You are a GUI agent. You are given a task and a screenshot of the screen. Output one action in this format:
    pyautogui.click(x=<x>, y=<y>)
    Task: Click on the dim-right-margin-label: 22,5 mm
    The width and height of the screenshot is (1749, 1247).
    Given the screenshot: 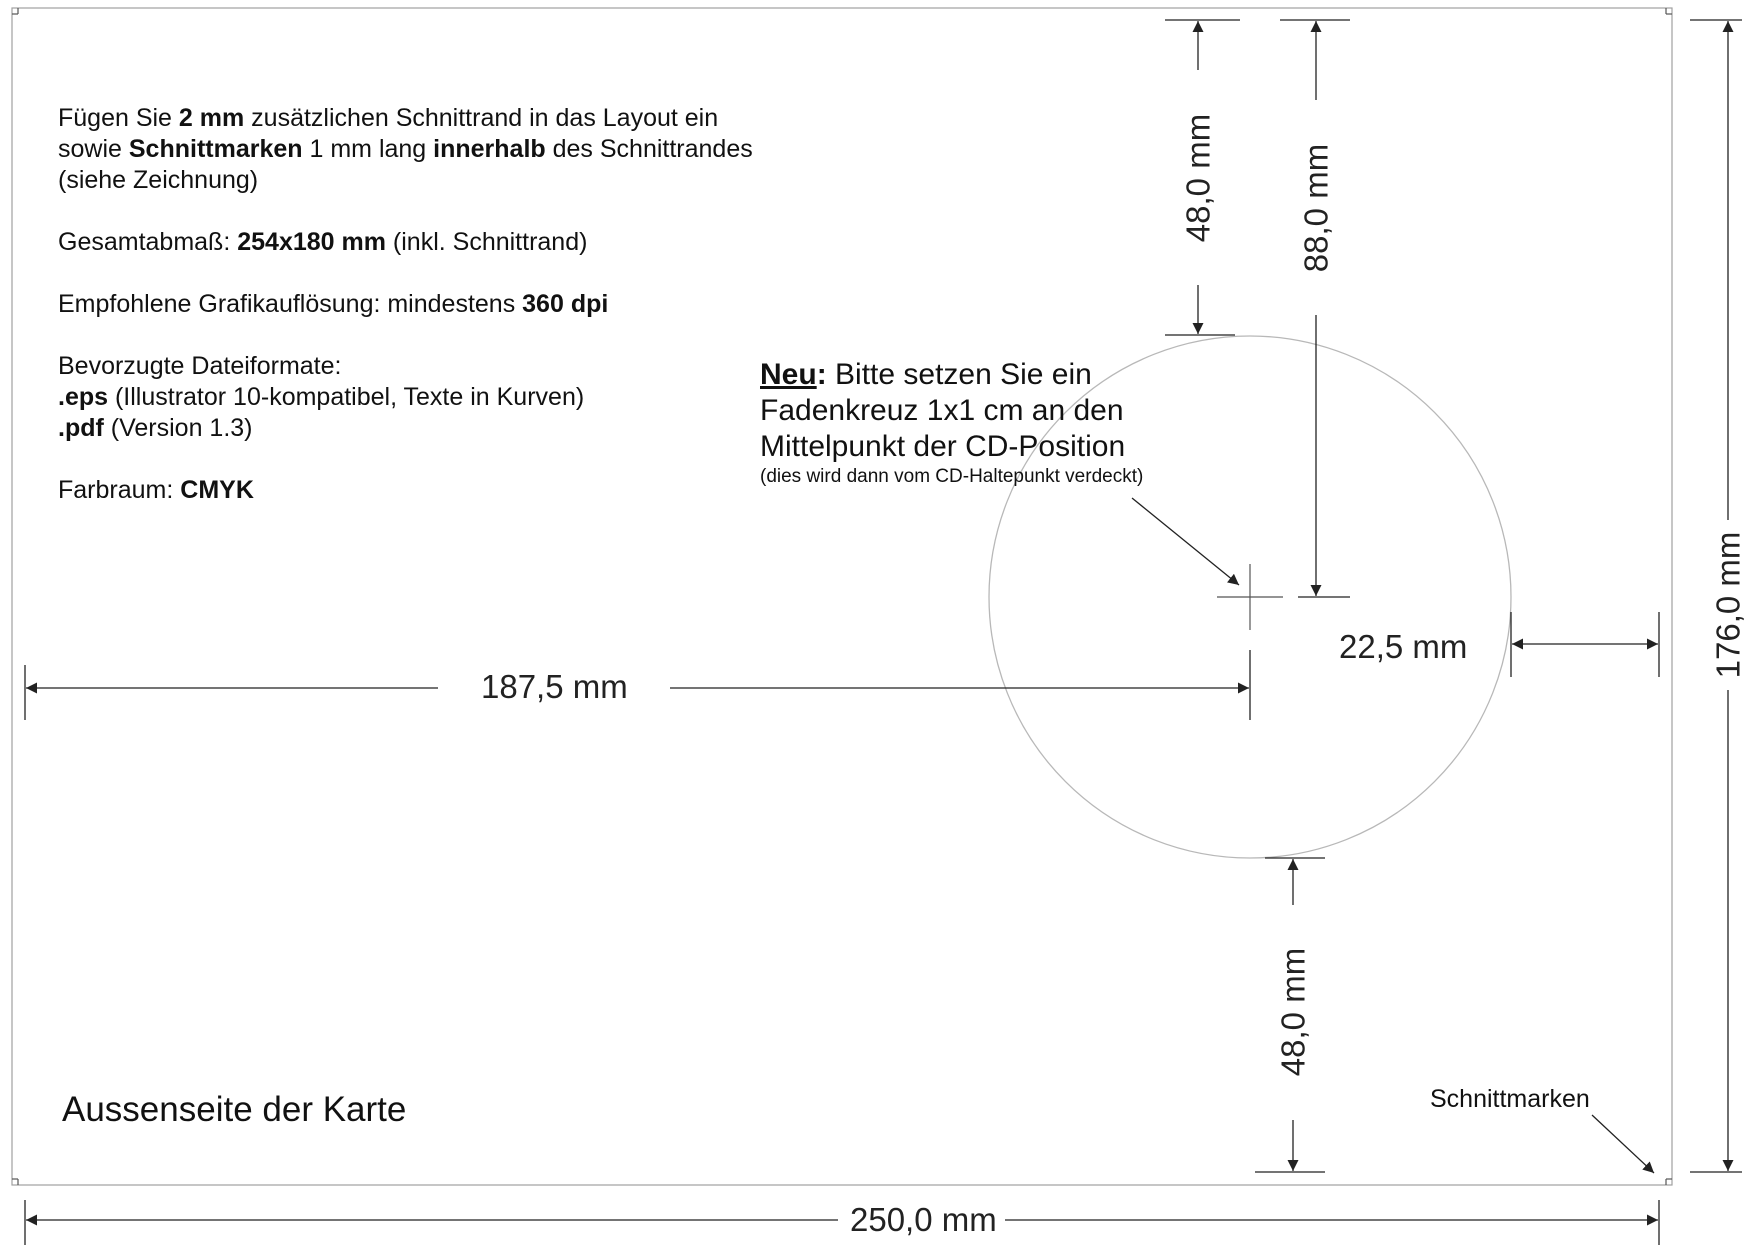 What is the action you would take?
    pyautogui.click(x=1403, y=646)
    